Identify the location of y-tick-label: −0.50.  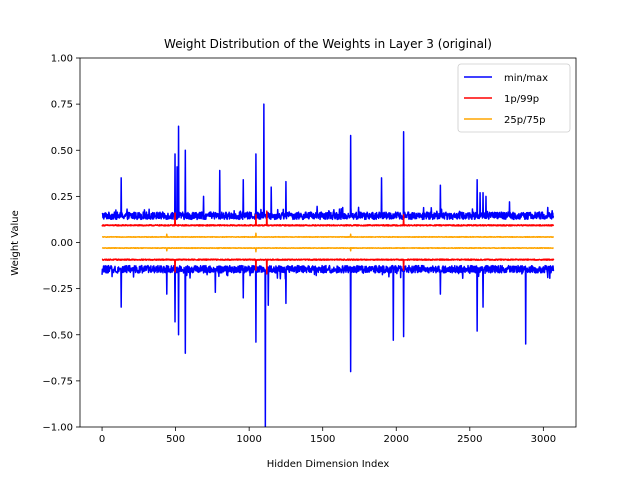
(57, 335).